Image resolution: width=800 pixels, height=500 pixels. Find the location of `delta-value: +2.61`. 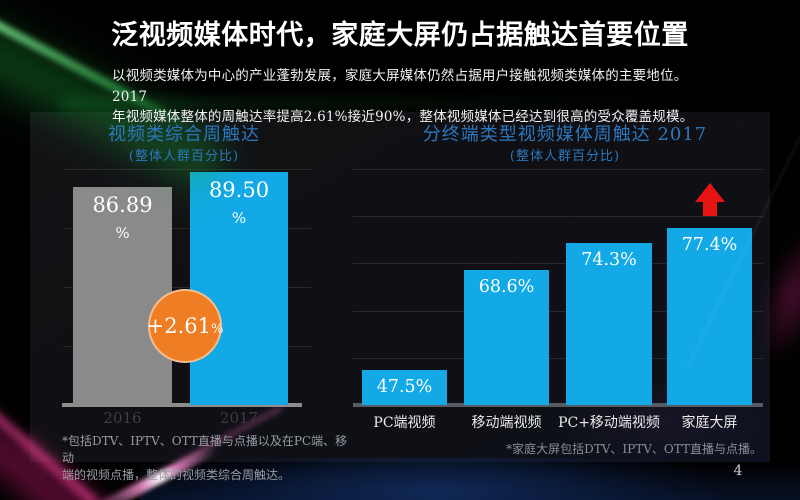

delta-value: +2.61 is located at coordinates (178, 326).